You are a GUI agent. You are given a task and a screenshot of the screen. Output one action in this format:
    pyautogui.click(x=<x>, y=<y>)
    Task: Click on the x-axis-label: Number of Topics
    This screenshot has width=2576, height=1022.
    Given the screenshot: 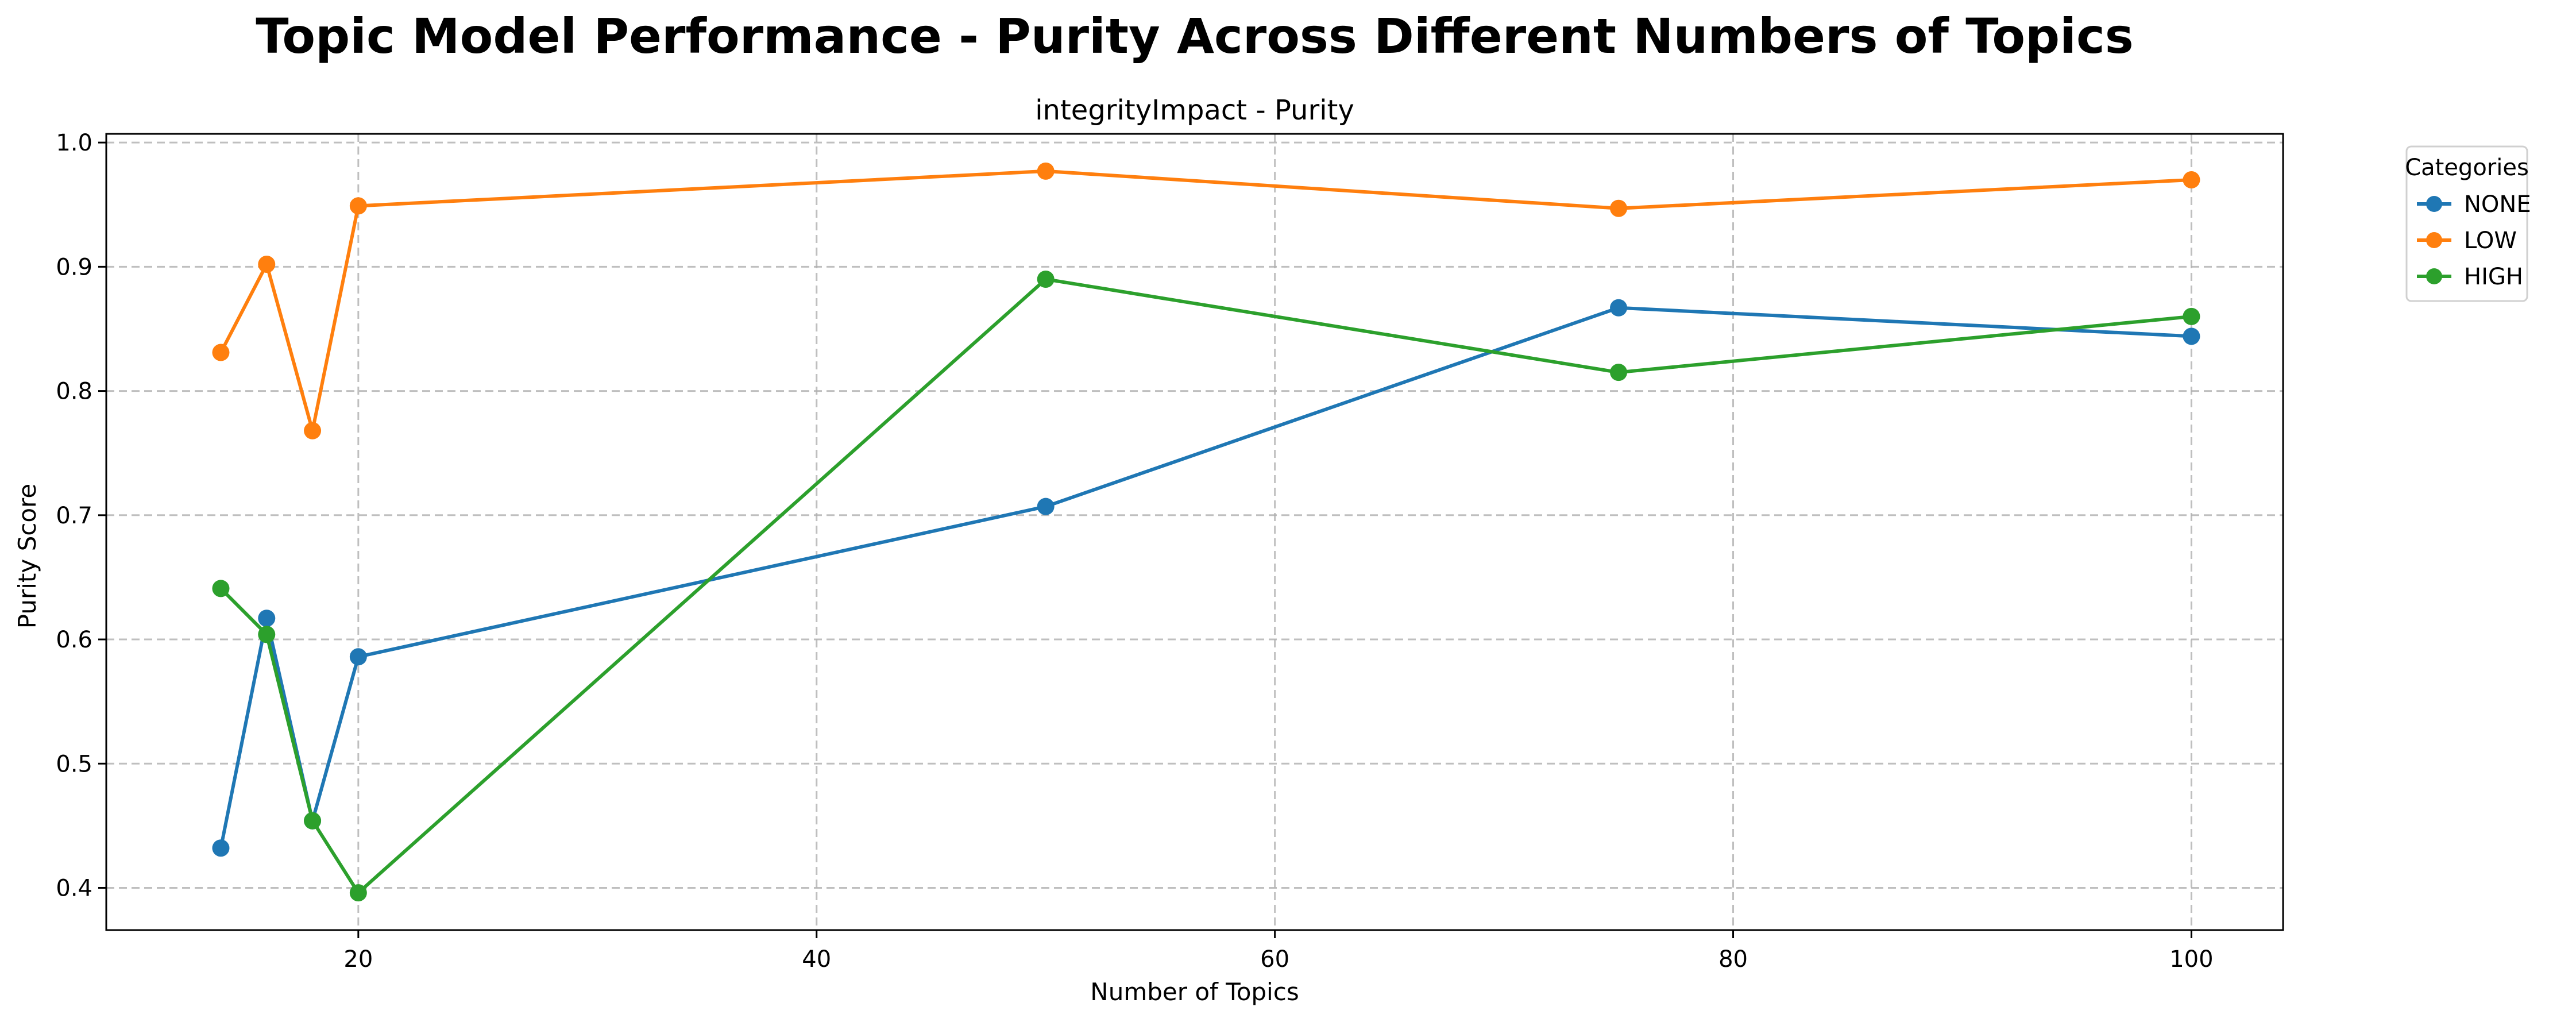 What is the action you would take?
    pyautogui.click(x=1194, y=992)
    